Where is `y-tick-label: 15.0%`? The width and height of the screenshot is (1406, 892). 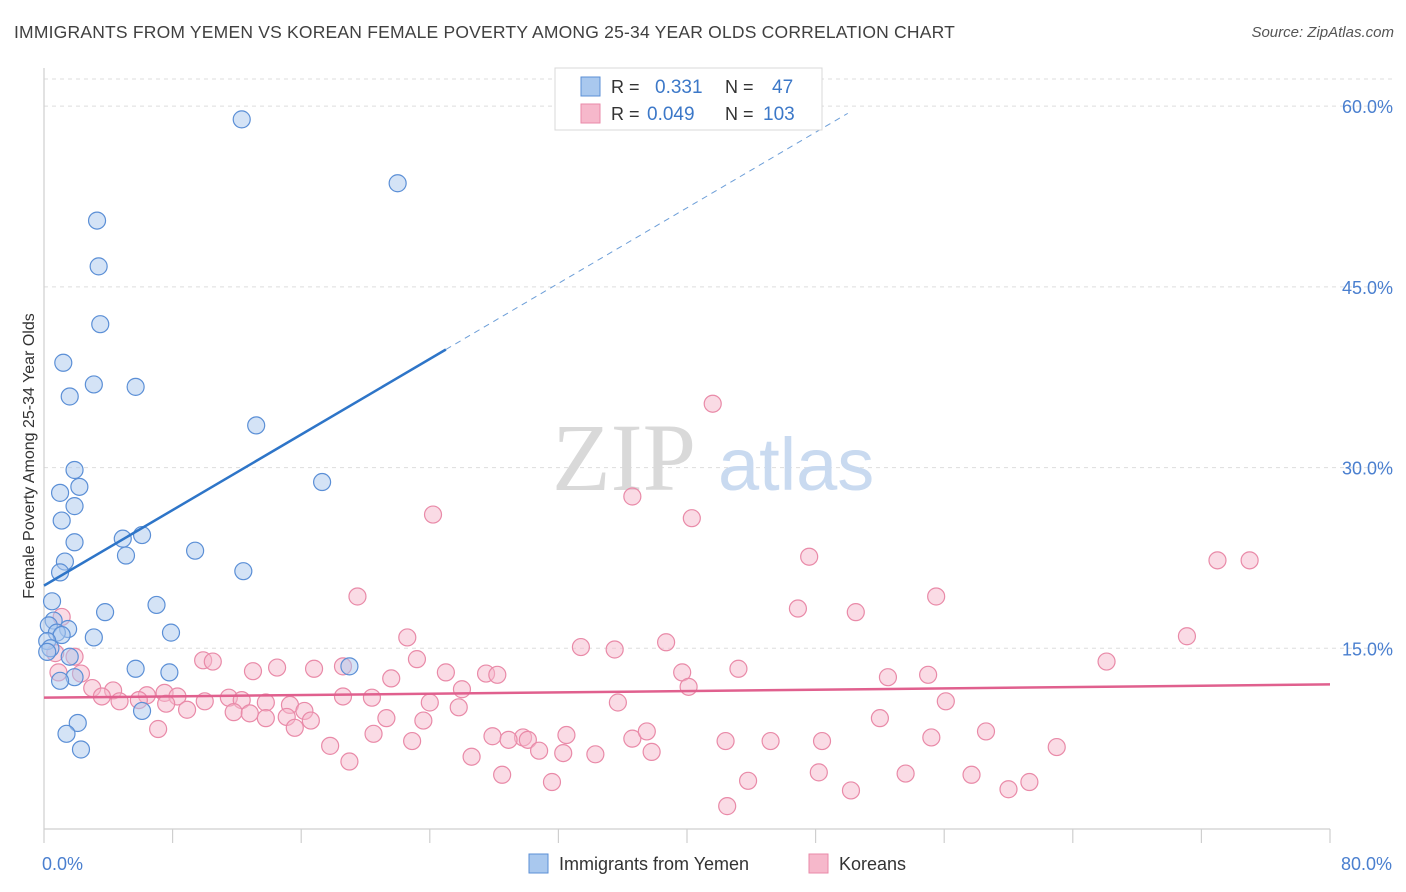 y-tick-label: 15.0% is located at coordinates (1367, 649).